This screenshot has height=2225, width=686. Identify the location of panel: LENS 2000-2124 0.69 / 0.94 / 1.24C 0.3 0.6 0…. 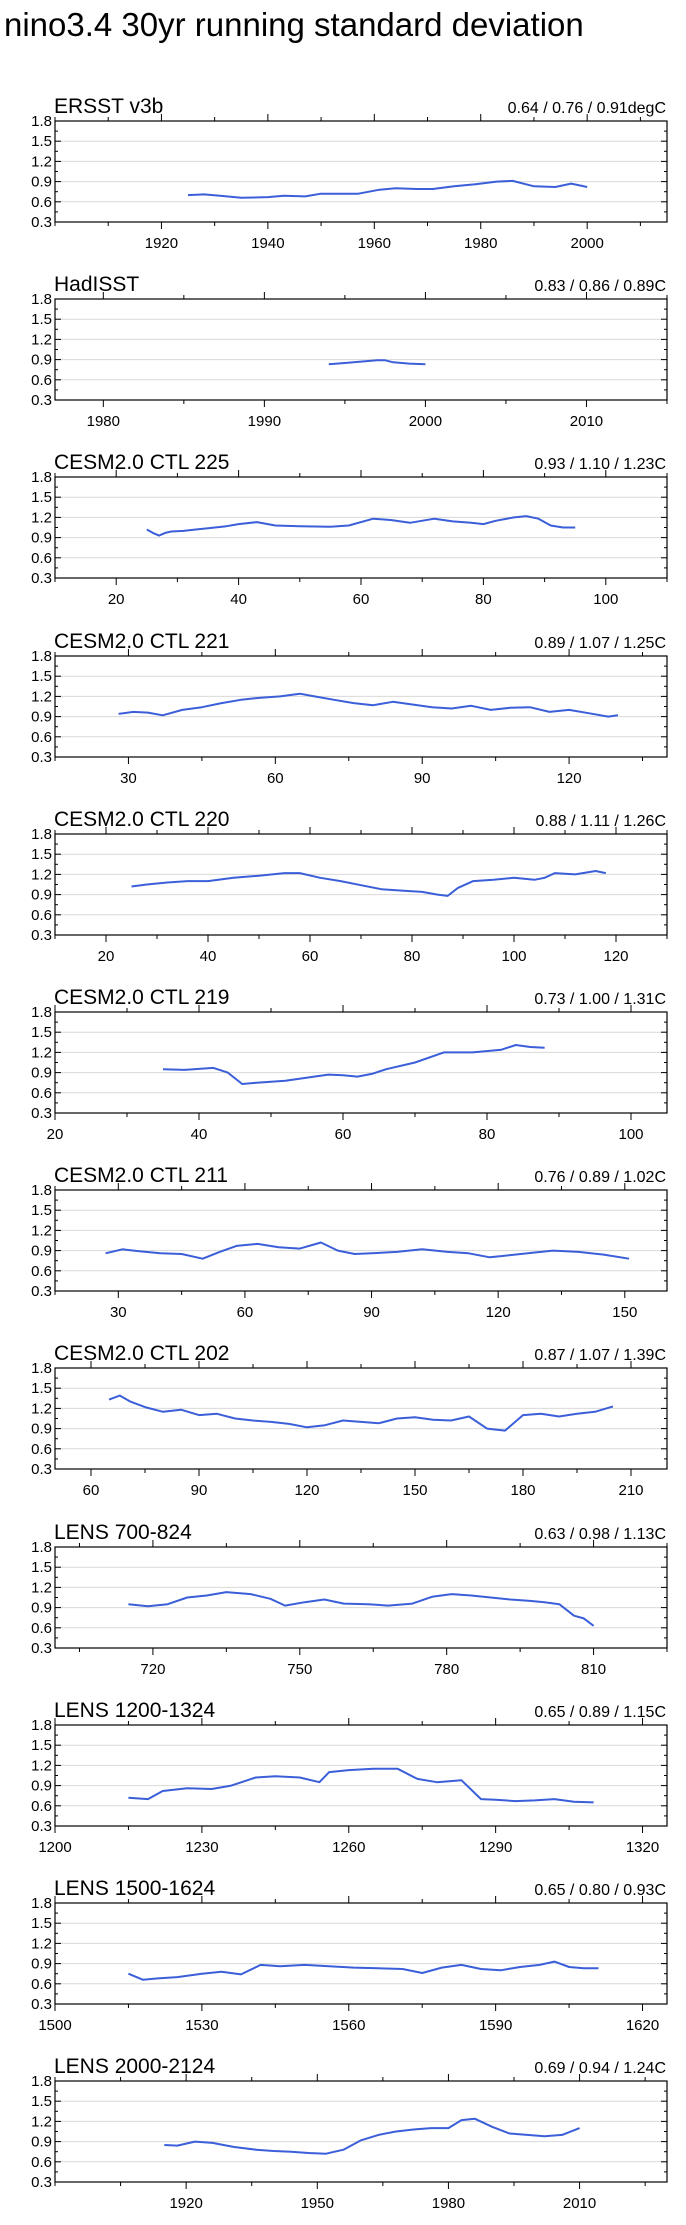
(349, 2133).